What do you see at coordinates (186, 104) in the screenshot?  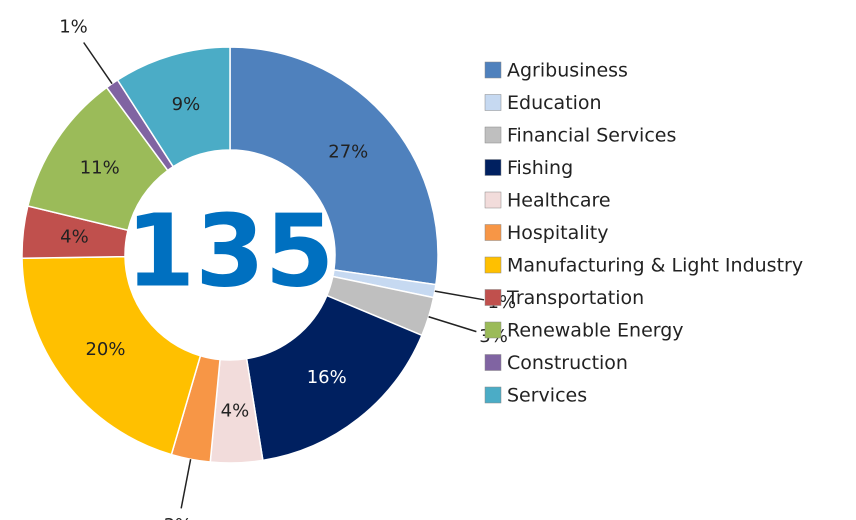 I see `data-label: 9%` at bounding box center [186, 104].